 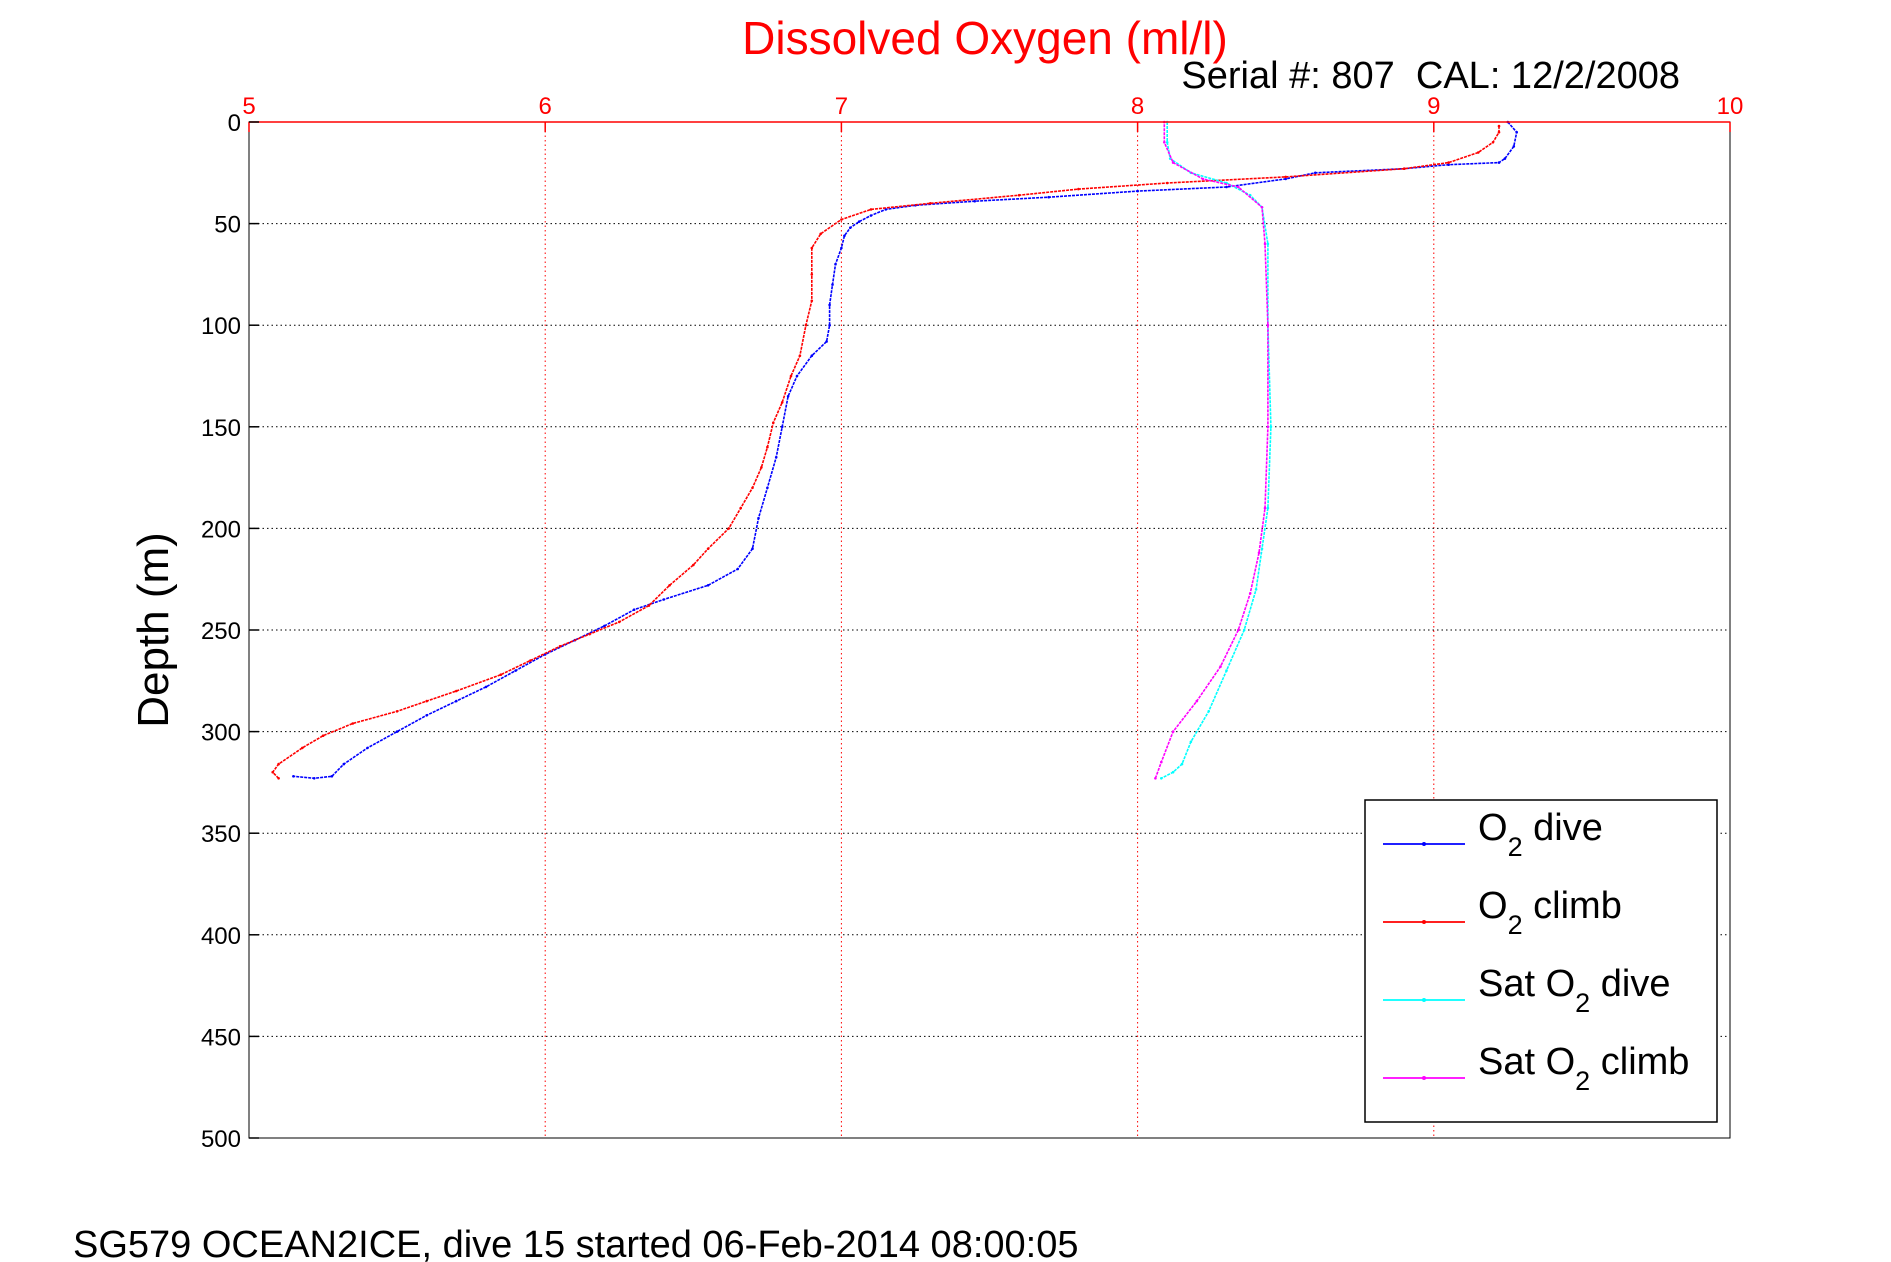 What do you see at coordinates (1424, 922) in the screenshot?
I see `legend-swatch-marker` at bounding box center [1424, 922].